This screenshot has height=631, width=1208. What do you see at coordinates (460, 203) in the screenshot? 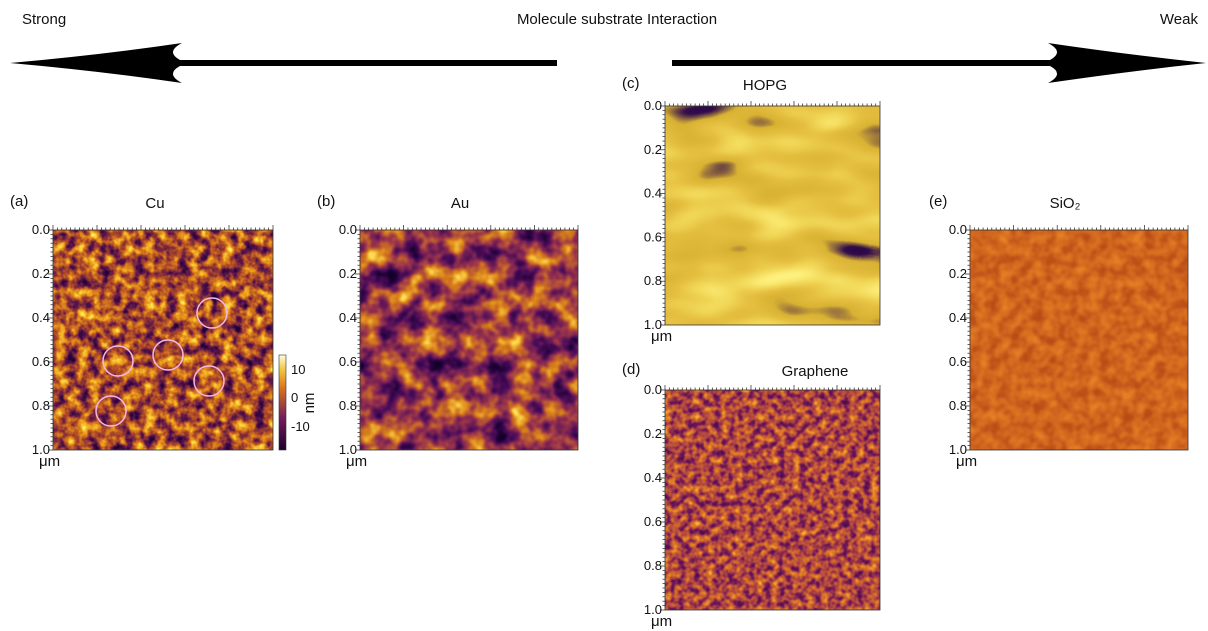
I see `panel-title: Au` at bounding box center [460, 203].